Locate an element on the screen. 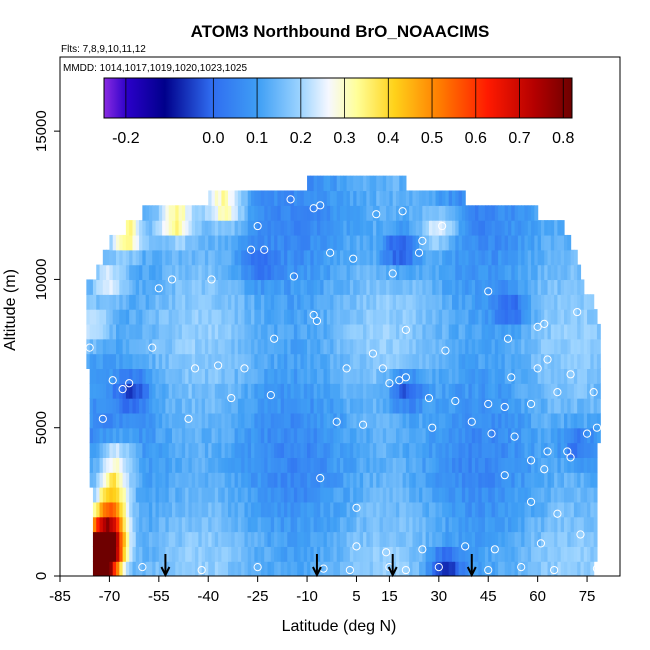 Image resolution: width=650 pixels, height=650 pixels. sample-point is located at coordinates (422, 240).